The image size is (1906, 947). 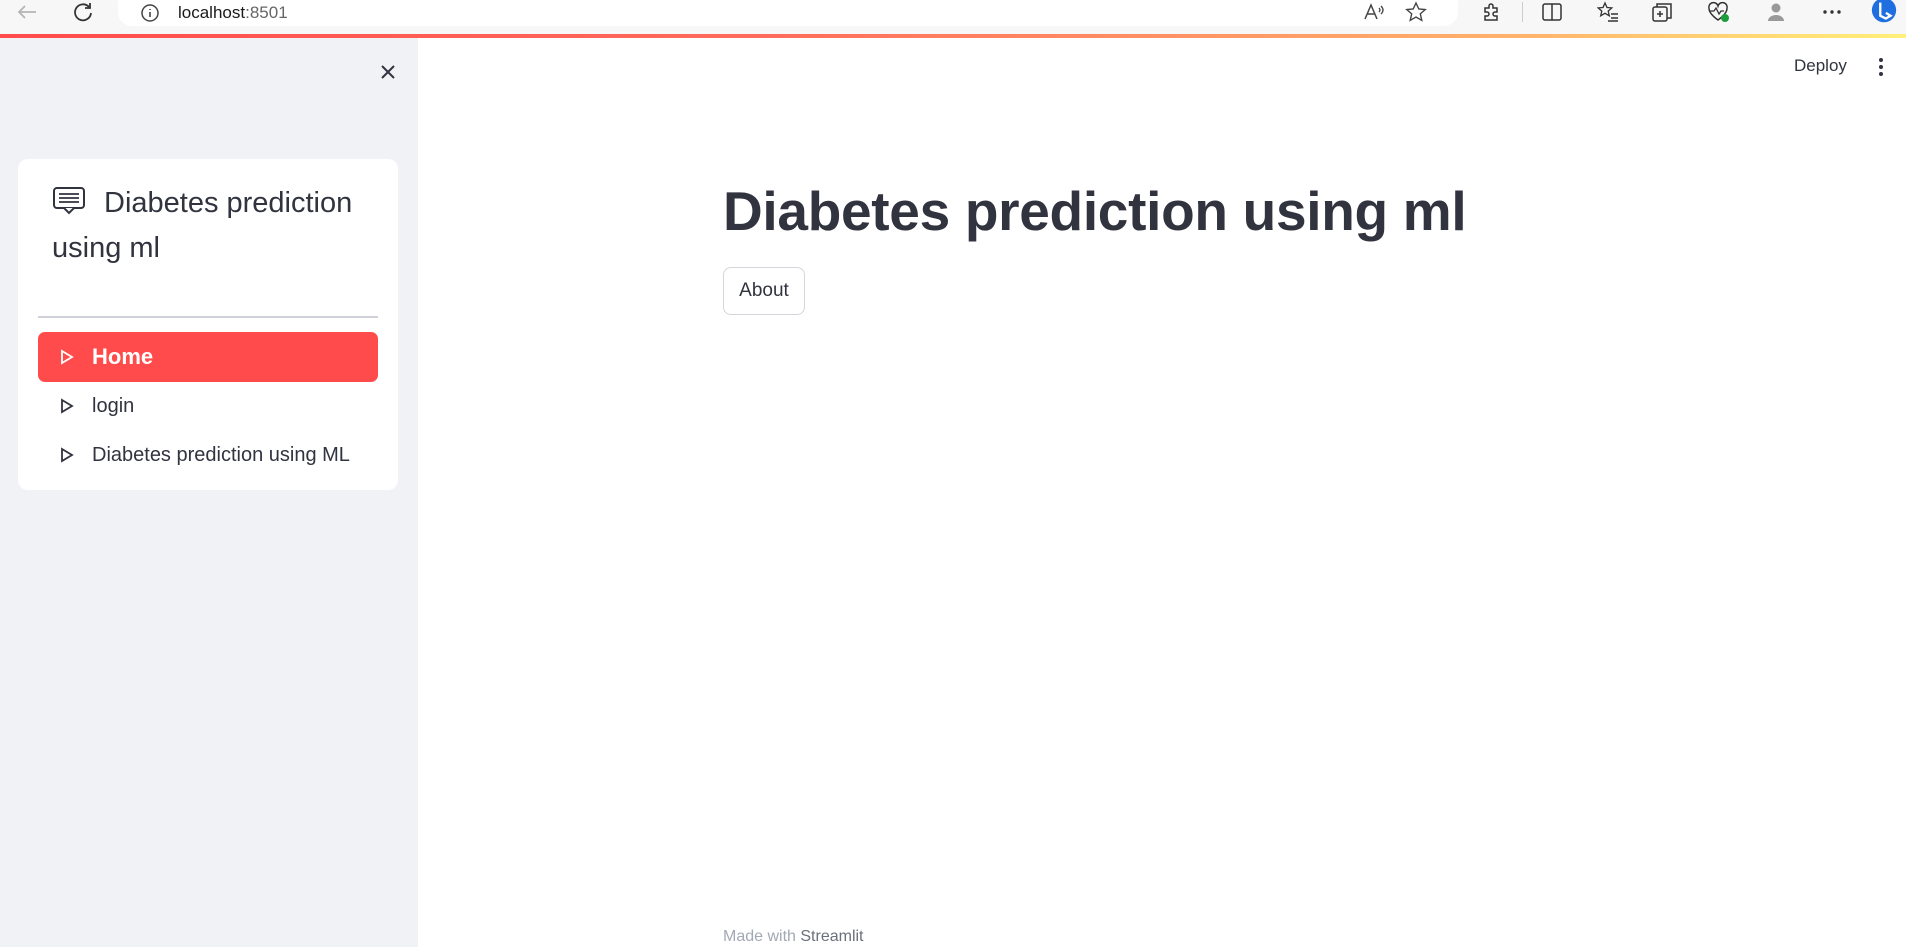 I want to click on avatar-icon, so click(x=1776, y=12).